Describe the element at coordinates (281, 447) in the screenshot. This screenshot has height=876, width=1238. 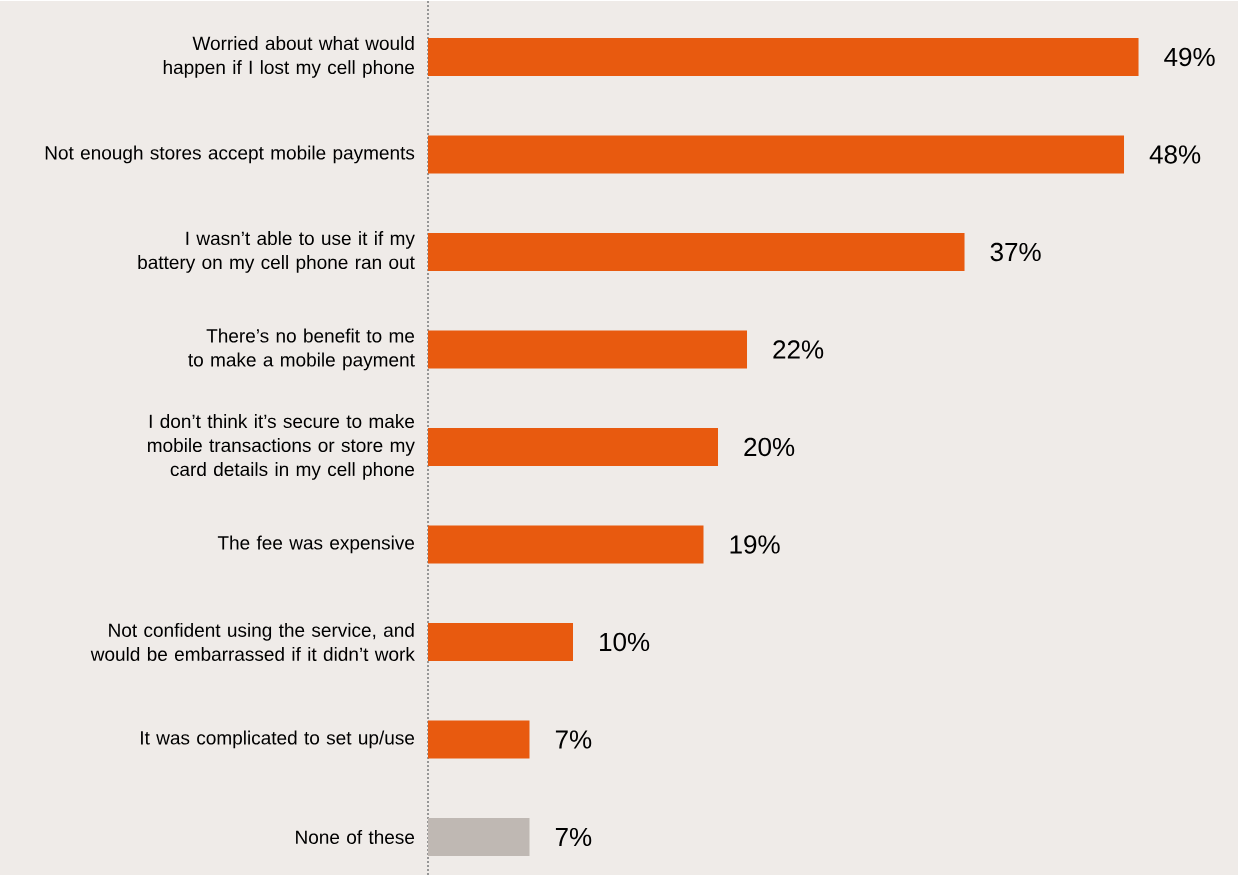
I see `y-tick-label: I don’t think it’s secure to make mobile transactions or store my card details in my cell phone` at that location.